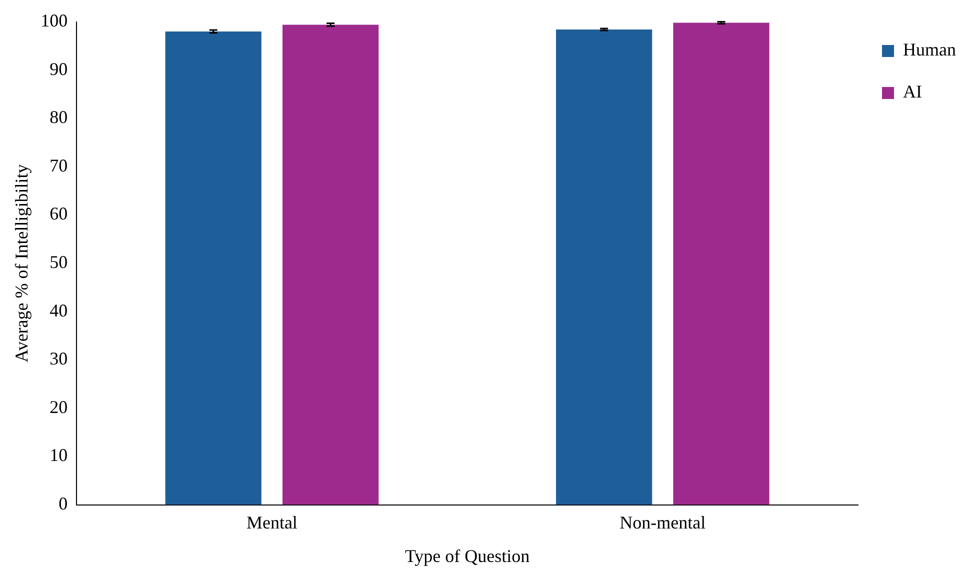  What do you see at coordinates (59, 68) in the screenshot?
I see `y-tick-label: 90` at bounding box center [59, 68].